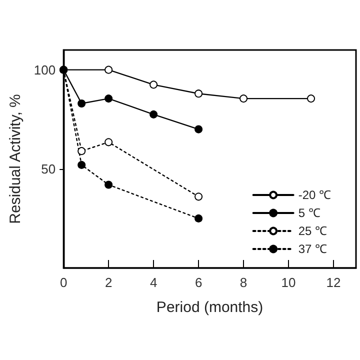  I want to click on legend-label: 37 ℃, so click(313, 249).